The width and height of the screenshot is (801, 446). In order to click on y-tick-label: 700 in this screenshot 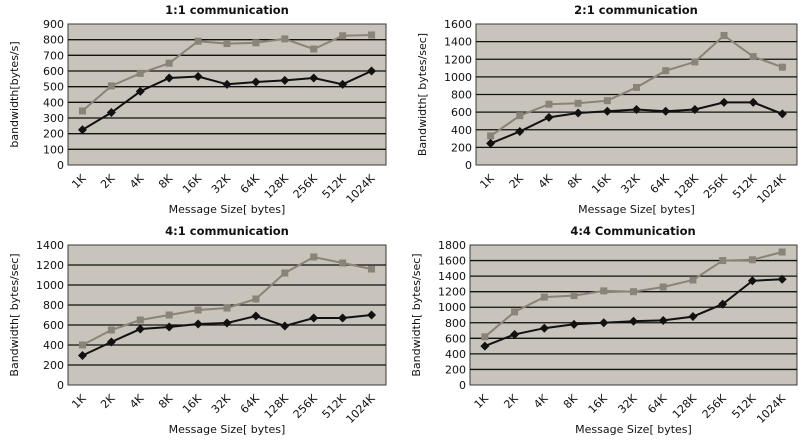, I will do `click(53, 55)`.